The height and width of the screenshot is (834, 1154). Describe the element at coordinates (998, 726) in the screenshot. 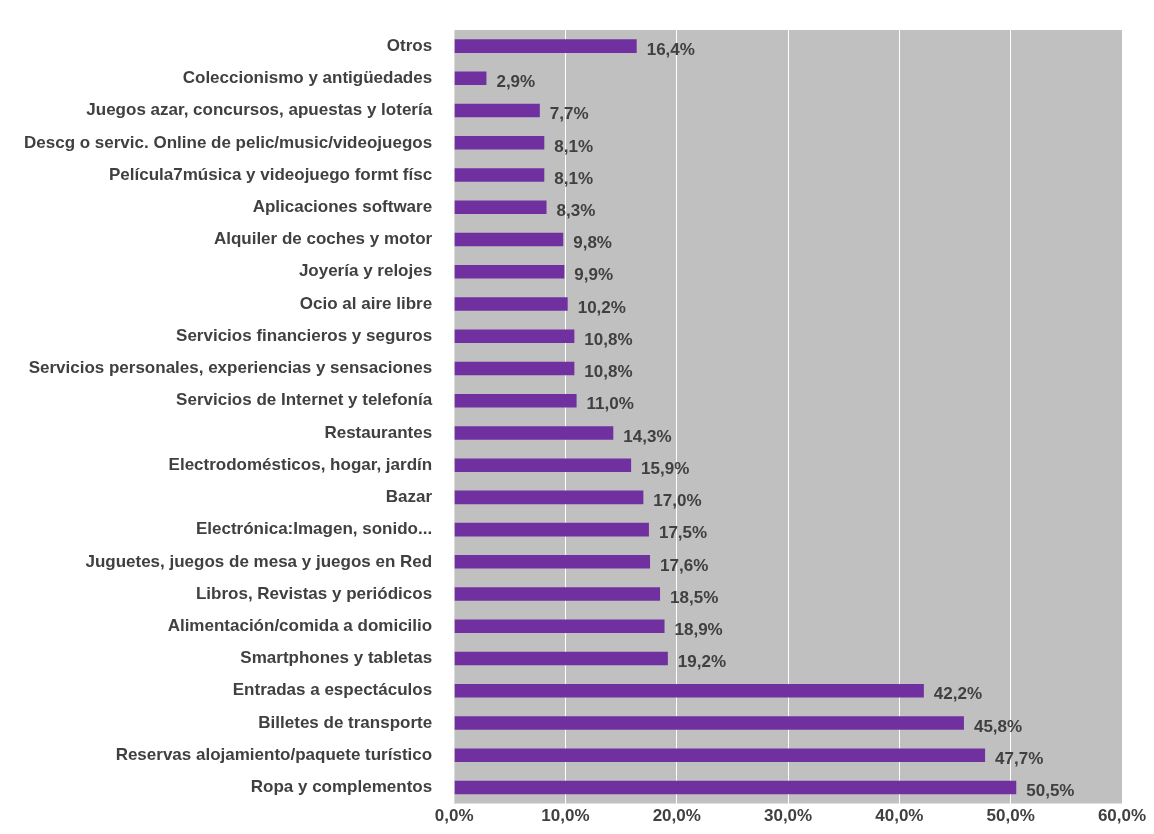

I see `data-label: 45,8%` at that location.